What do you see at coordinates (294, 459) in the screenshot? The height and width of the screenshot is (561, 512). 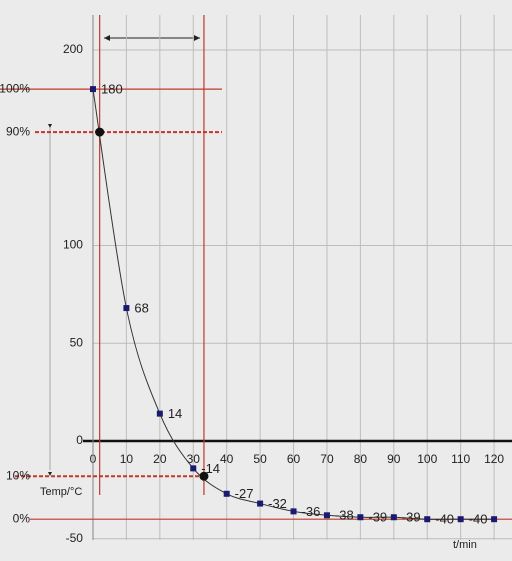 I see `x-tick-label: 60` at bounding box center [294, 459].